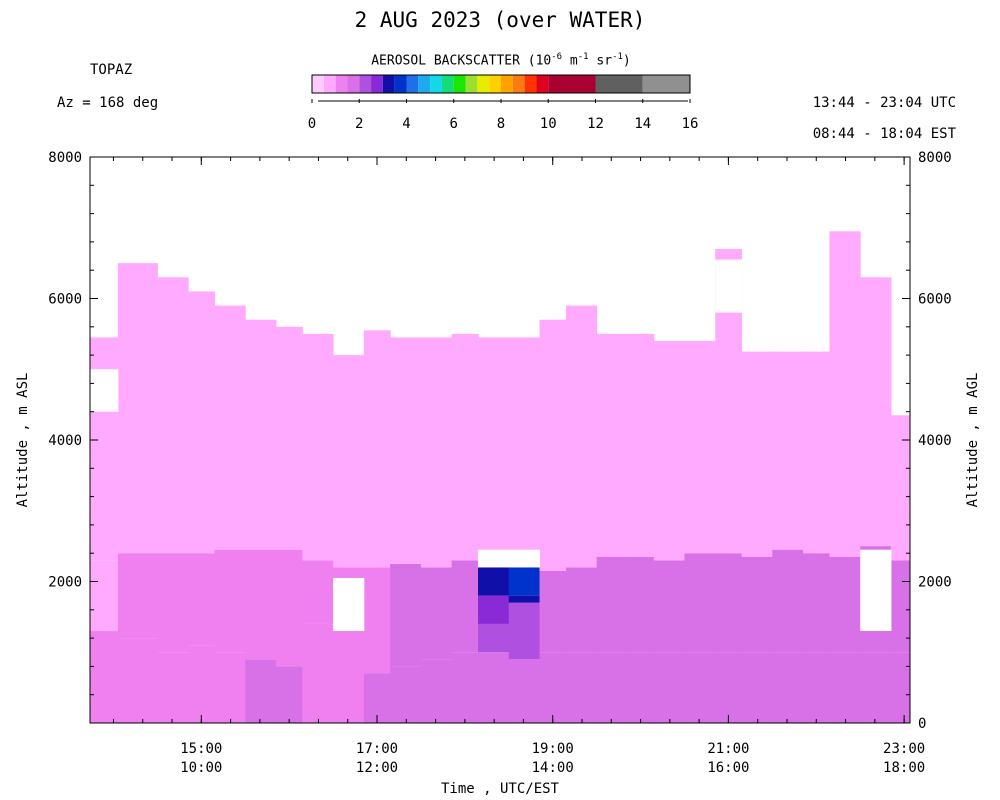  Describe the element at coordinates (108, 103) in the screenshot. I see `azimuth-label: Az = 168 deg` at that location.